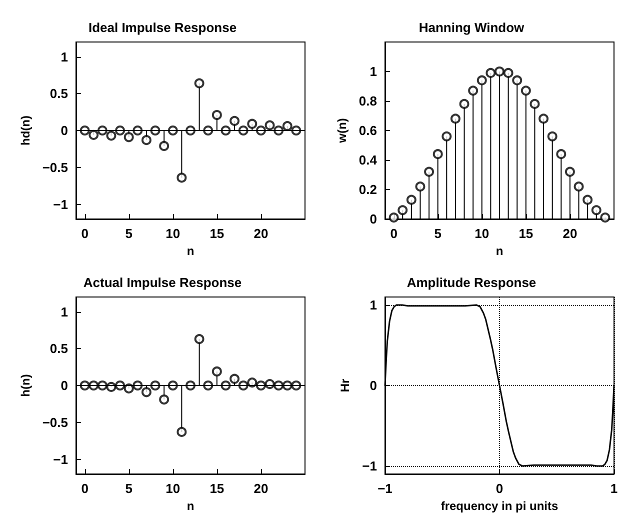  Describe the element at coordinates (162, 27) in the screenshot. I see `chart-title: Ideal Impulse Response` at that location.